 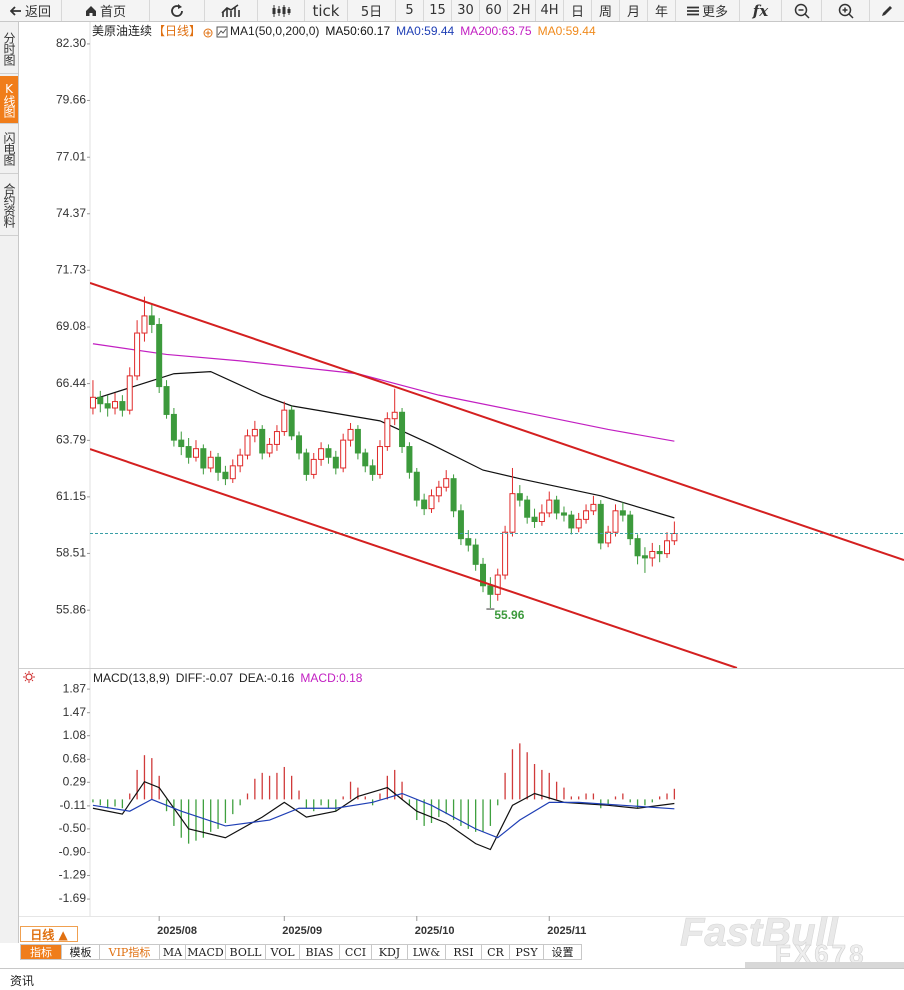 I want to click on bar-chart-button, so click(x=231, y=10).